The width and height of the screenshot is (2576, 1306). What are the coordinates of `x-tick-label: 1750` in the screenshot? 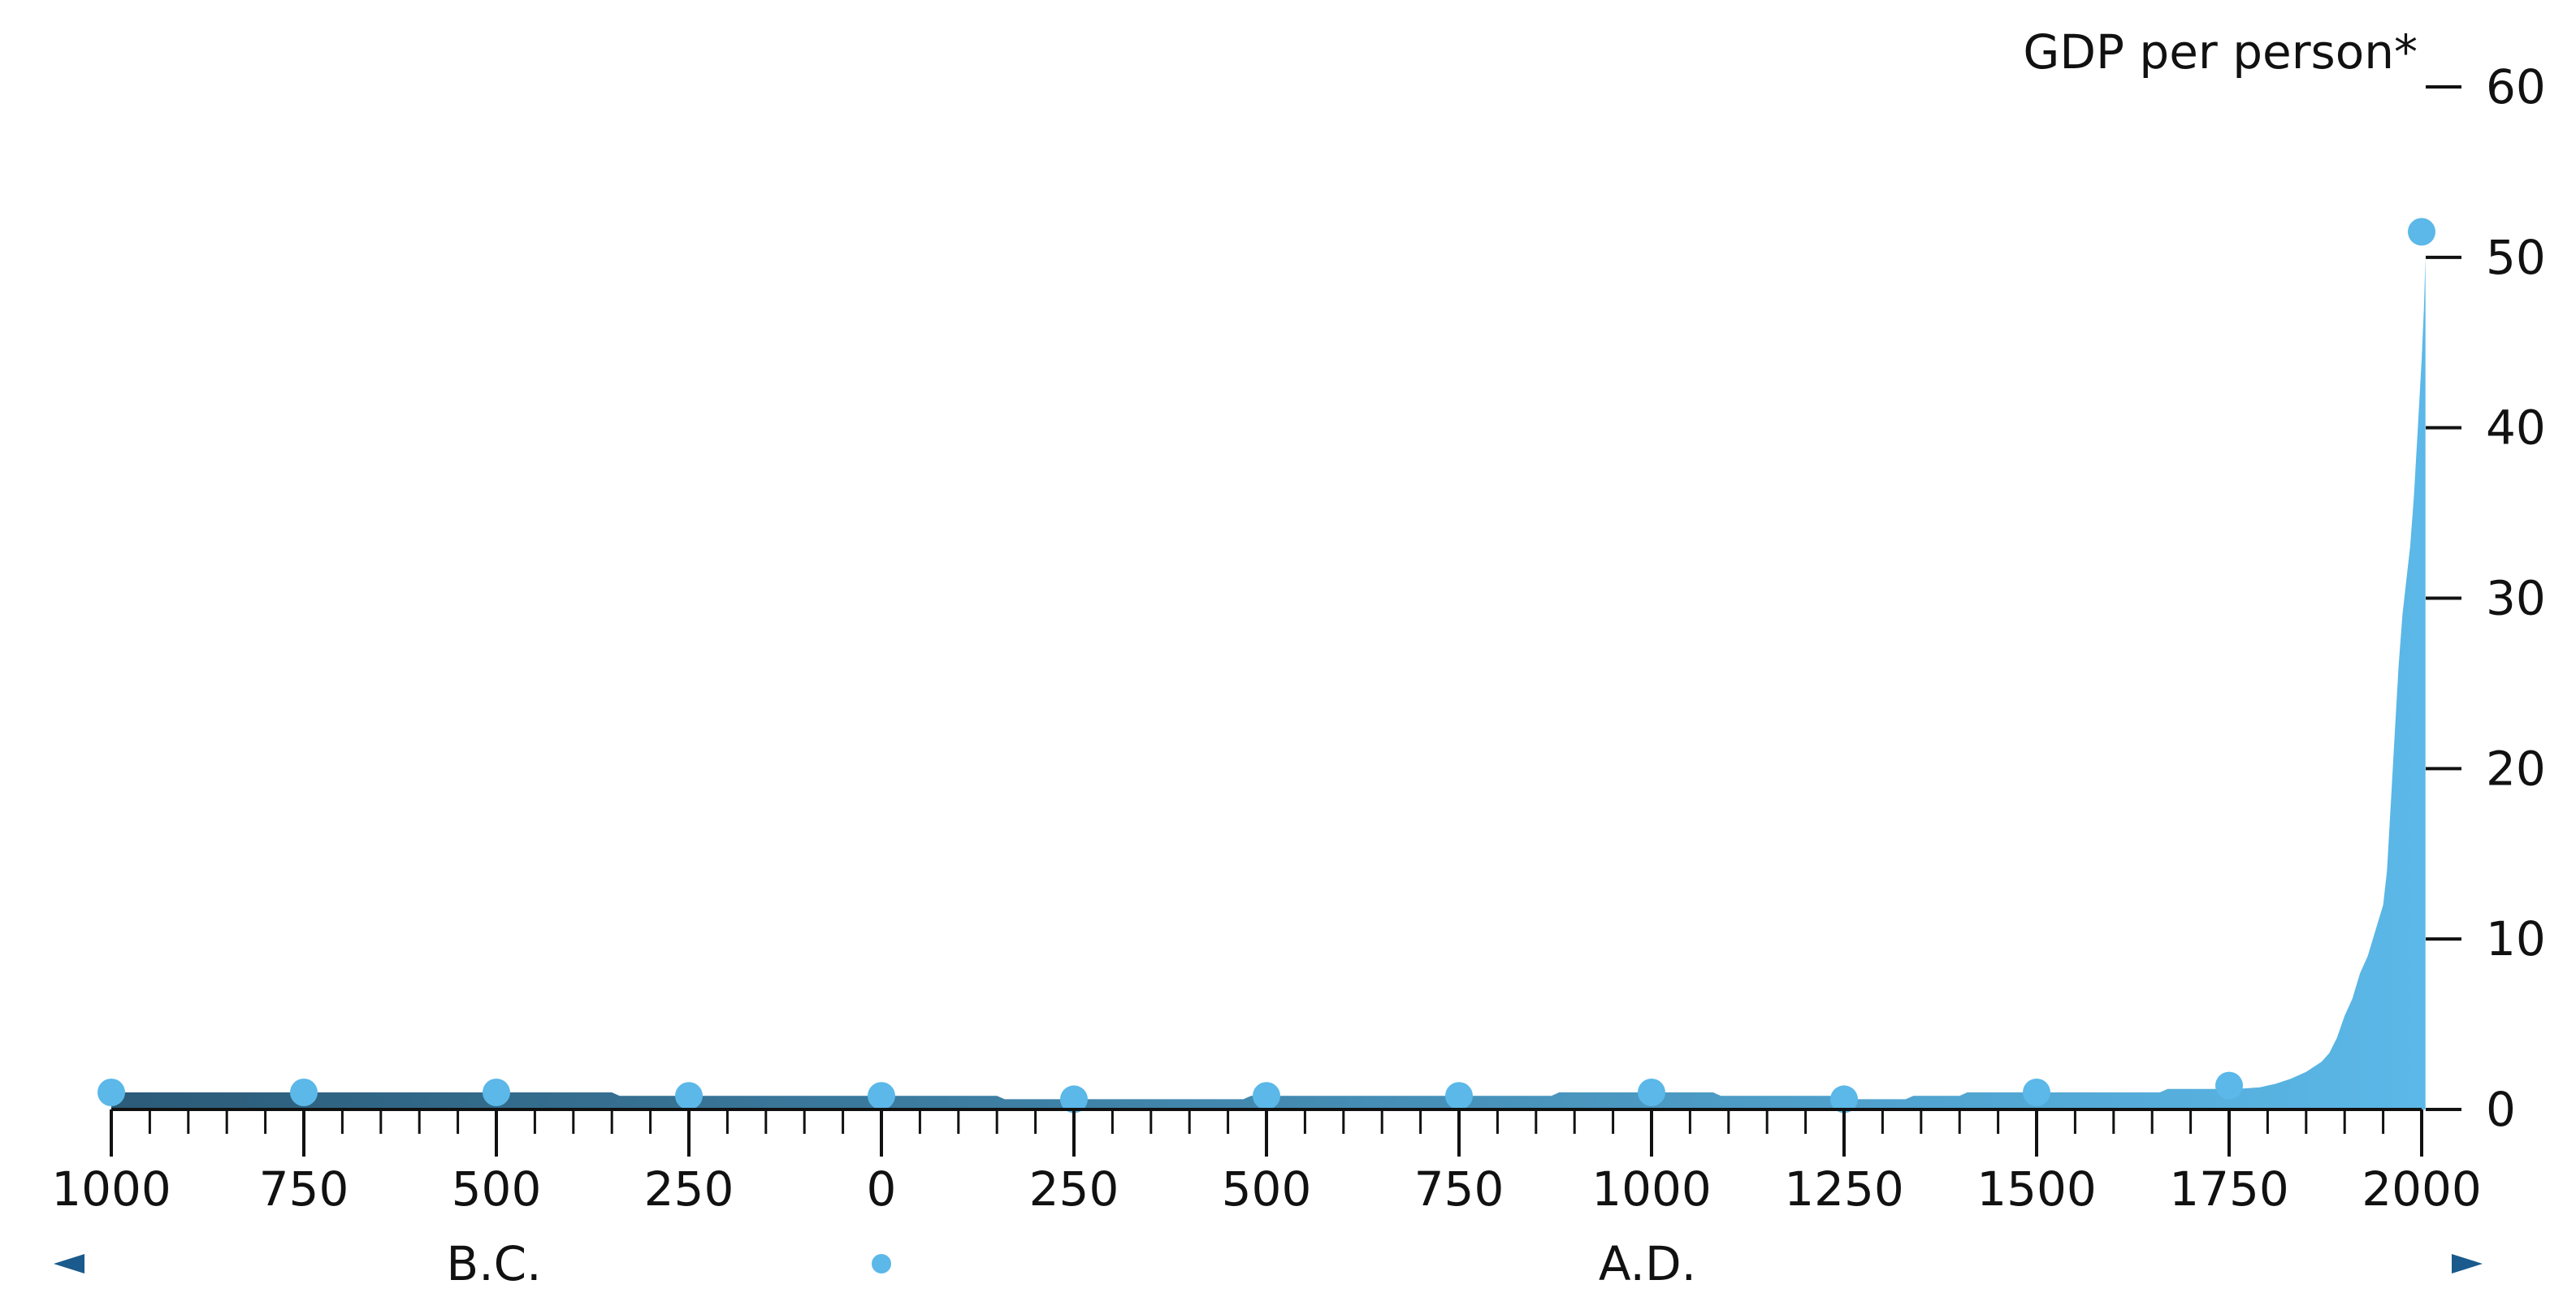 It's located at (2229, 1189).